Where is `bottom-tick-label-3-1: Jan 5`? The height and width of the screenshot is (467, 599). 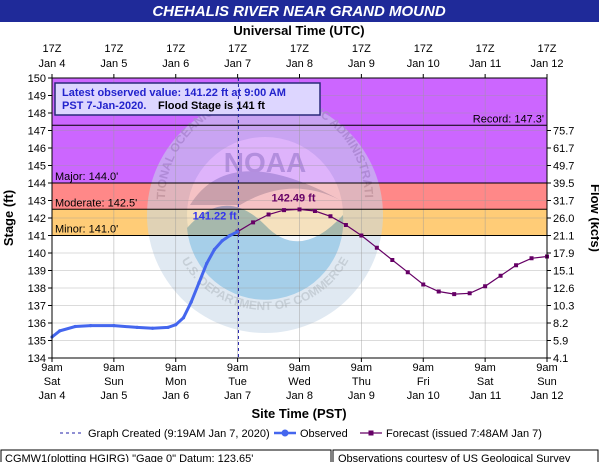
bottom-tick-label-3-1: Jan 5 is located at coordinates (113, 396).